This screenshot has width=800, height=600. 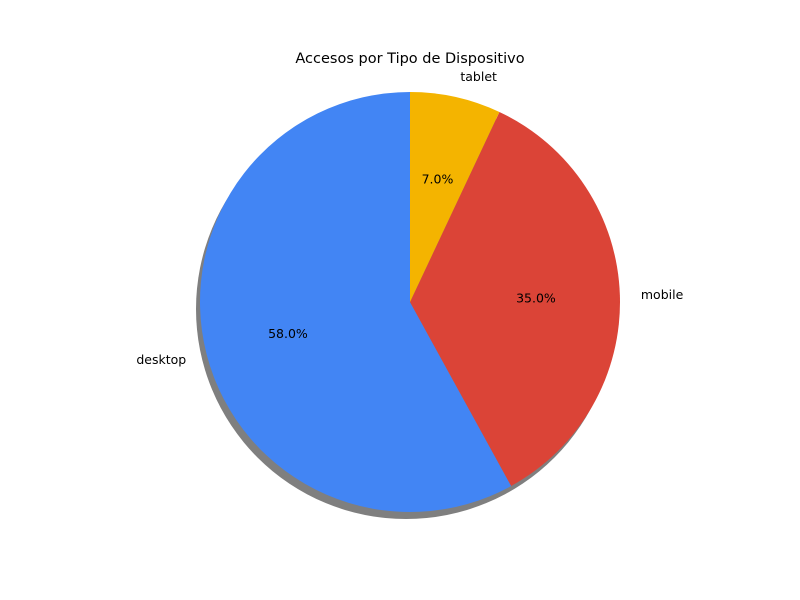 What do you see at coordinates (288, 333) in the screenshot?
I see `pct-label-desktop: 58.0%` at bounding box center [288, 333].